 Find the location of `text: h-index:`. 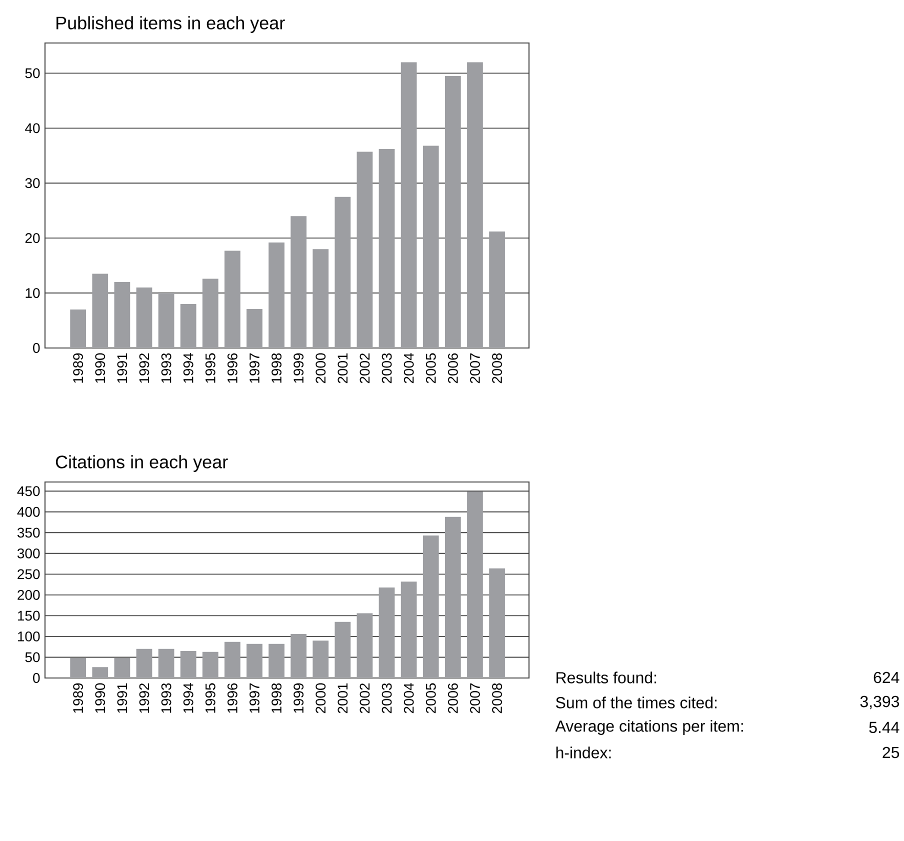

text: h-index: is located at coordinates (583, 752).